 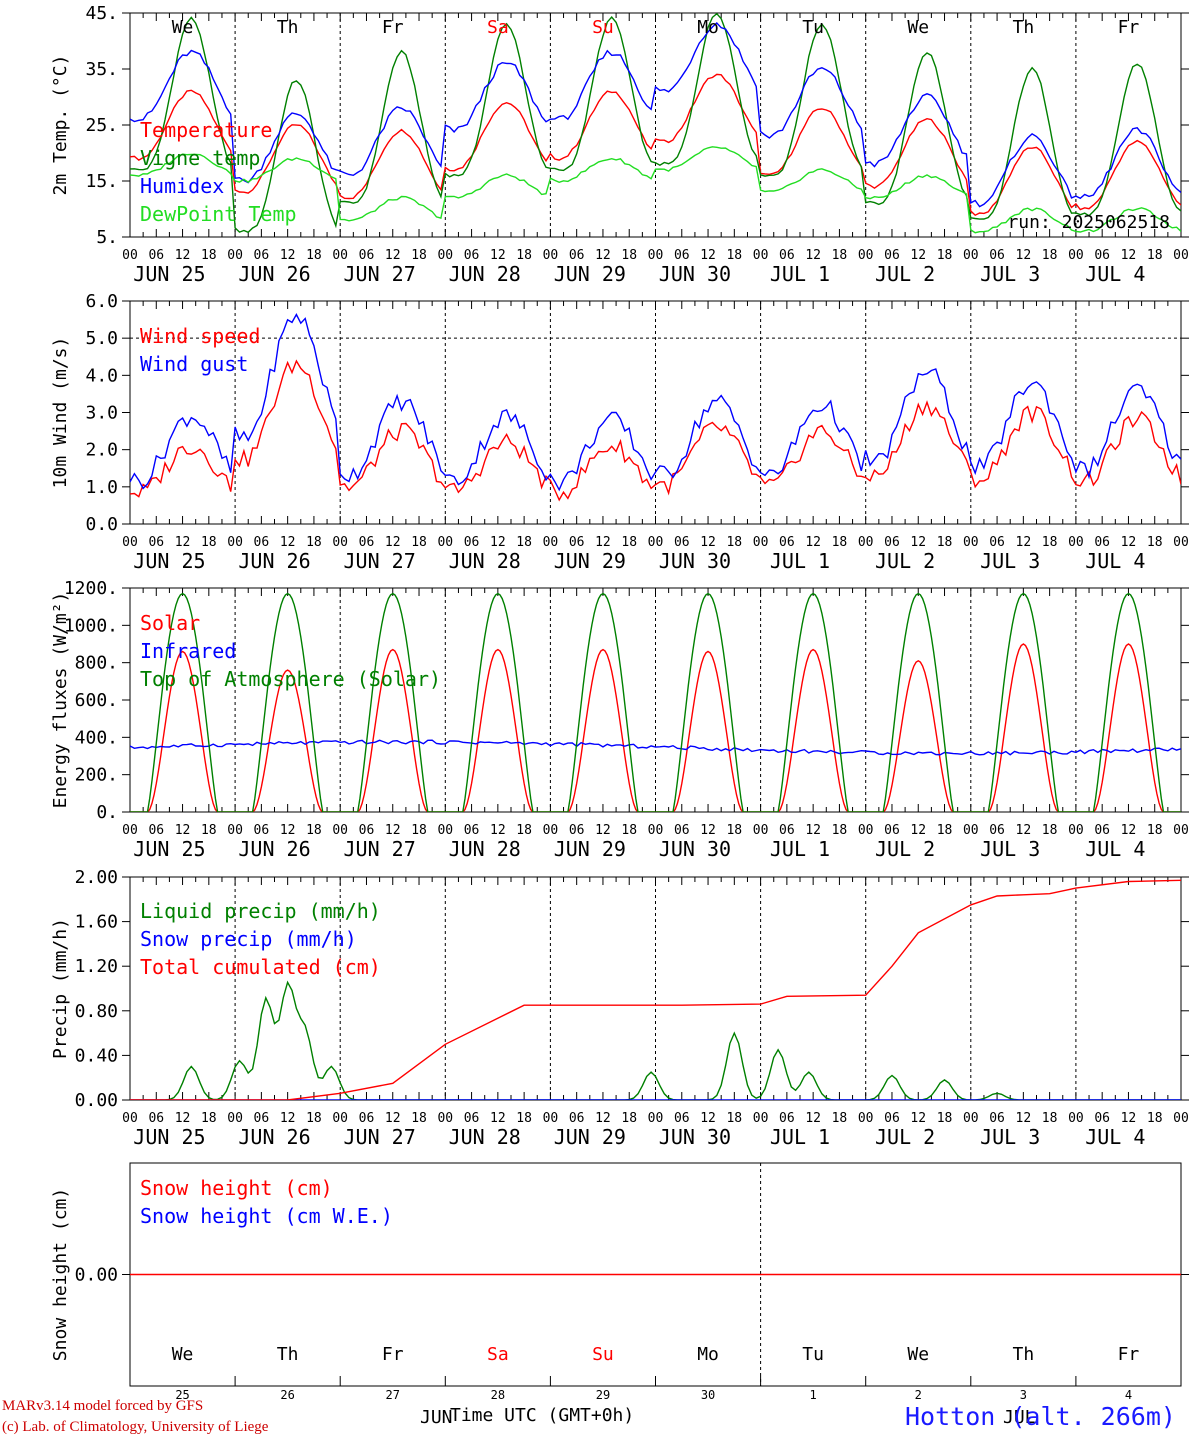 I want to click on day-number: 4, so click(x=1128, y=1395).